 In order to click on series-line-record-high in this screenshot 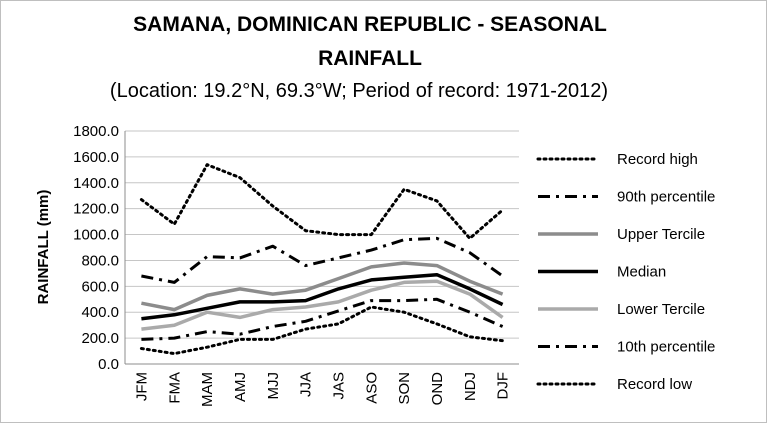, I will do `click(322, 201)`.